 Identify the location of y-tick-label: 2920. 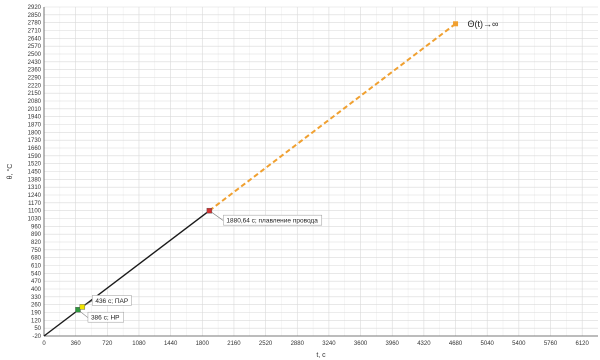
(35, 8).